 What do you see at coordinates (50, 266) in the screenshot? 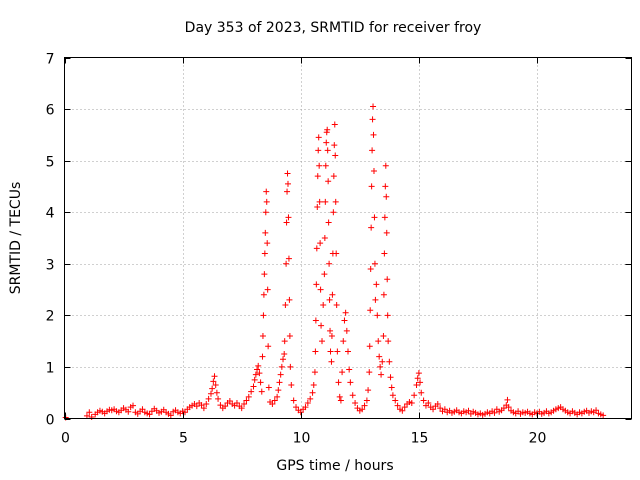
I see `y-tick-label: 3` at bounding box center [50, 266].